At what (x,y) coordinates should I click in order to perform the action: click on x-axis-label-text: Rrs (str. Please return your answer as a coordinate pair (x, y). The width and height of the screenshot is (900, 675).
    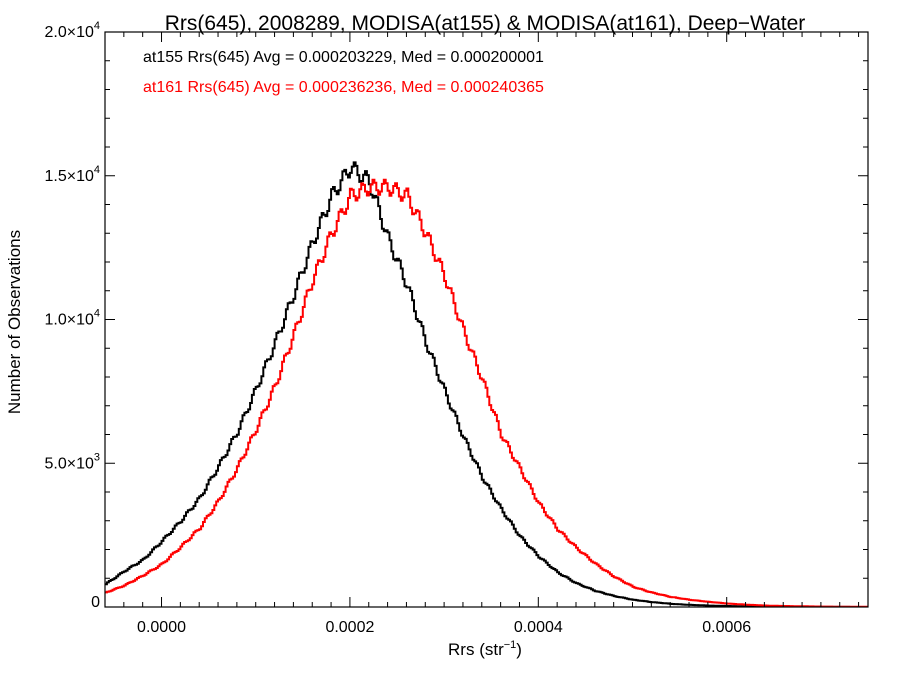
    Looking at the image, I should click on (476, 649).